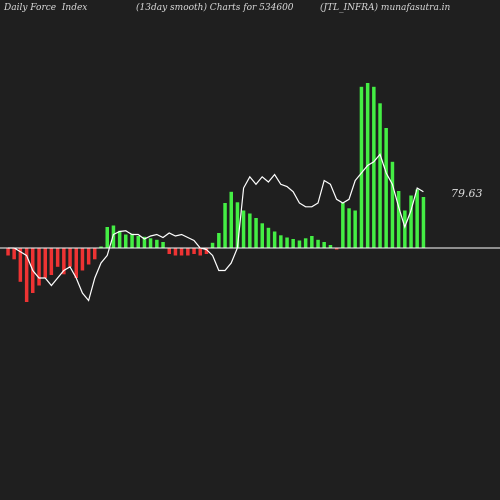 The width and height of the screenshot is (500, 500). I want to click on chart-title-right: (JTL_INFRA) munafasutra.in, so click(385, 8).